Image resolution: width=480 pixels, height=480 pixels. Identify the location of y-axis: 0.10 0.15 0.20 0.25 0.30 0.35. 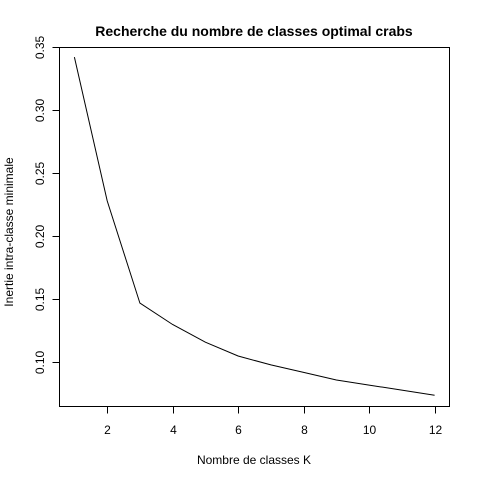
(46, 204).